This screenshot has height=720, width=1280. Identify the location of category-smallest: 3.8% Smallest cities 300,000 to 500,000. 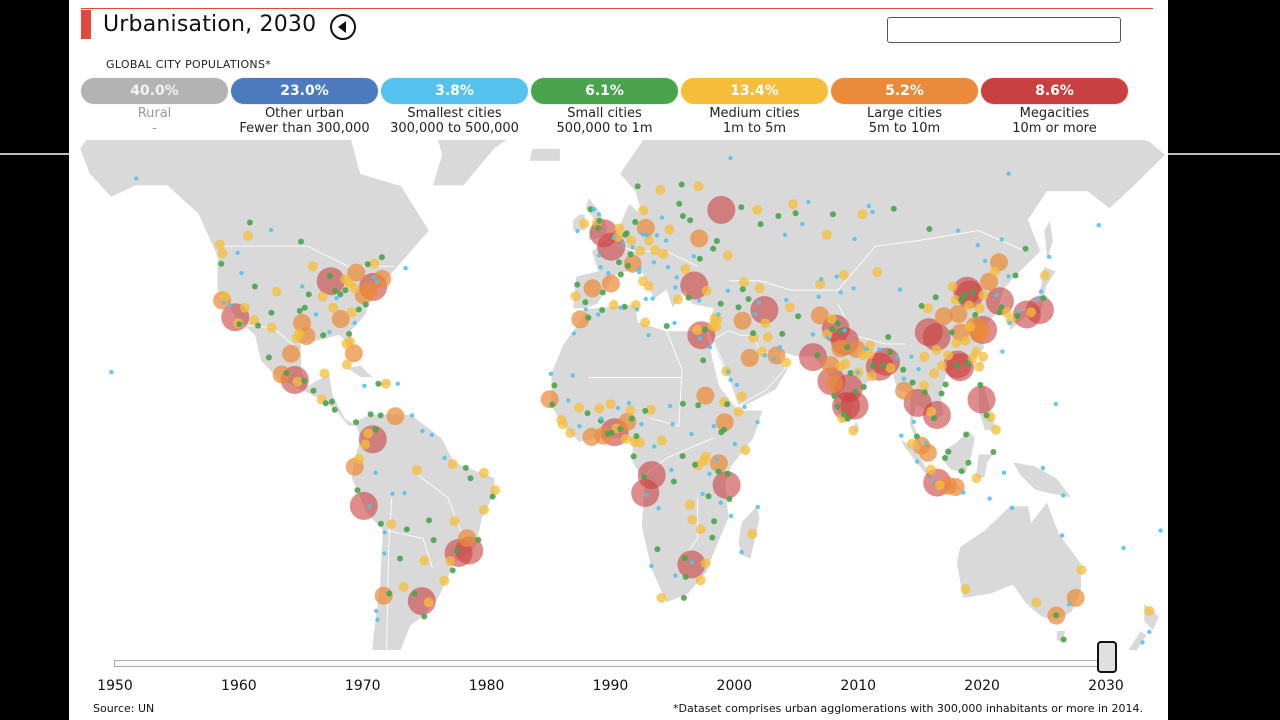
(454, 106).